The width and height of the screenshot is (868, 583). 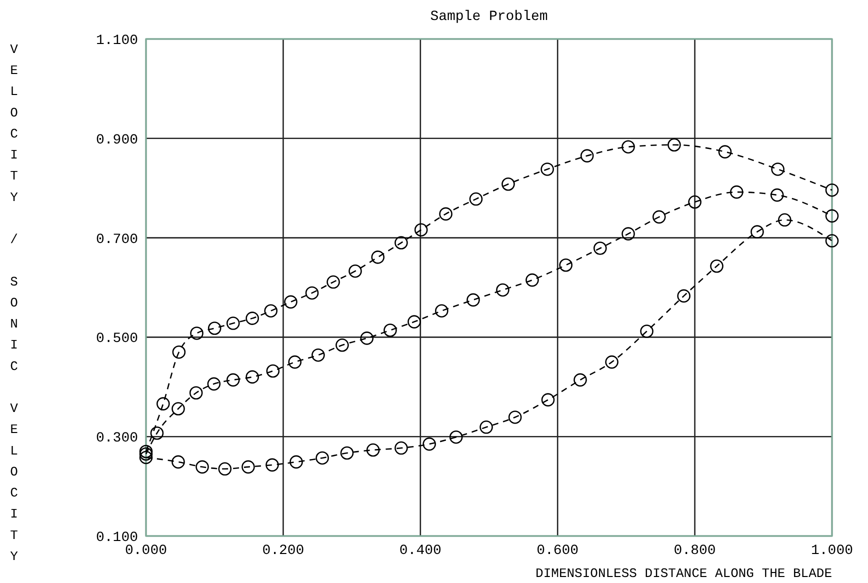 I want to click on y-tick-label: 0.700, so click(x=117, y=240).